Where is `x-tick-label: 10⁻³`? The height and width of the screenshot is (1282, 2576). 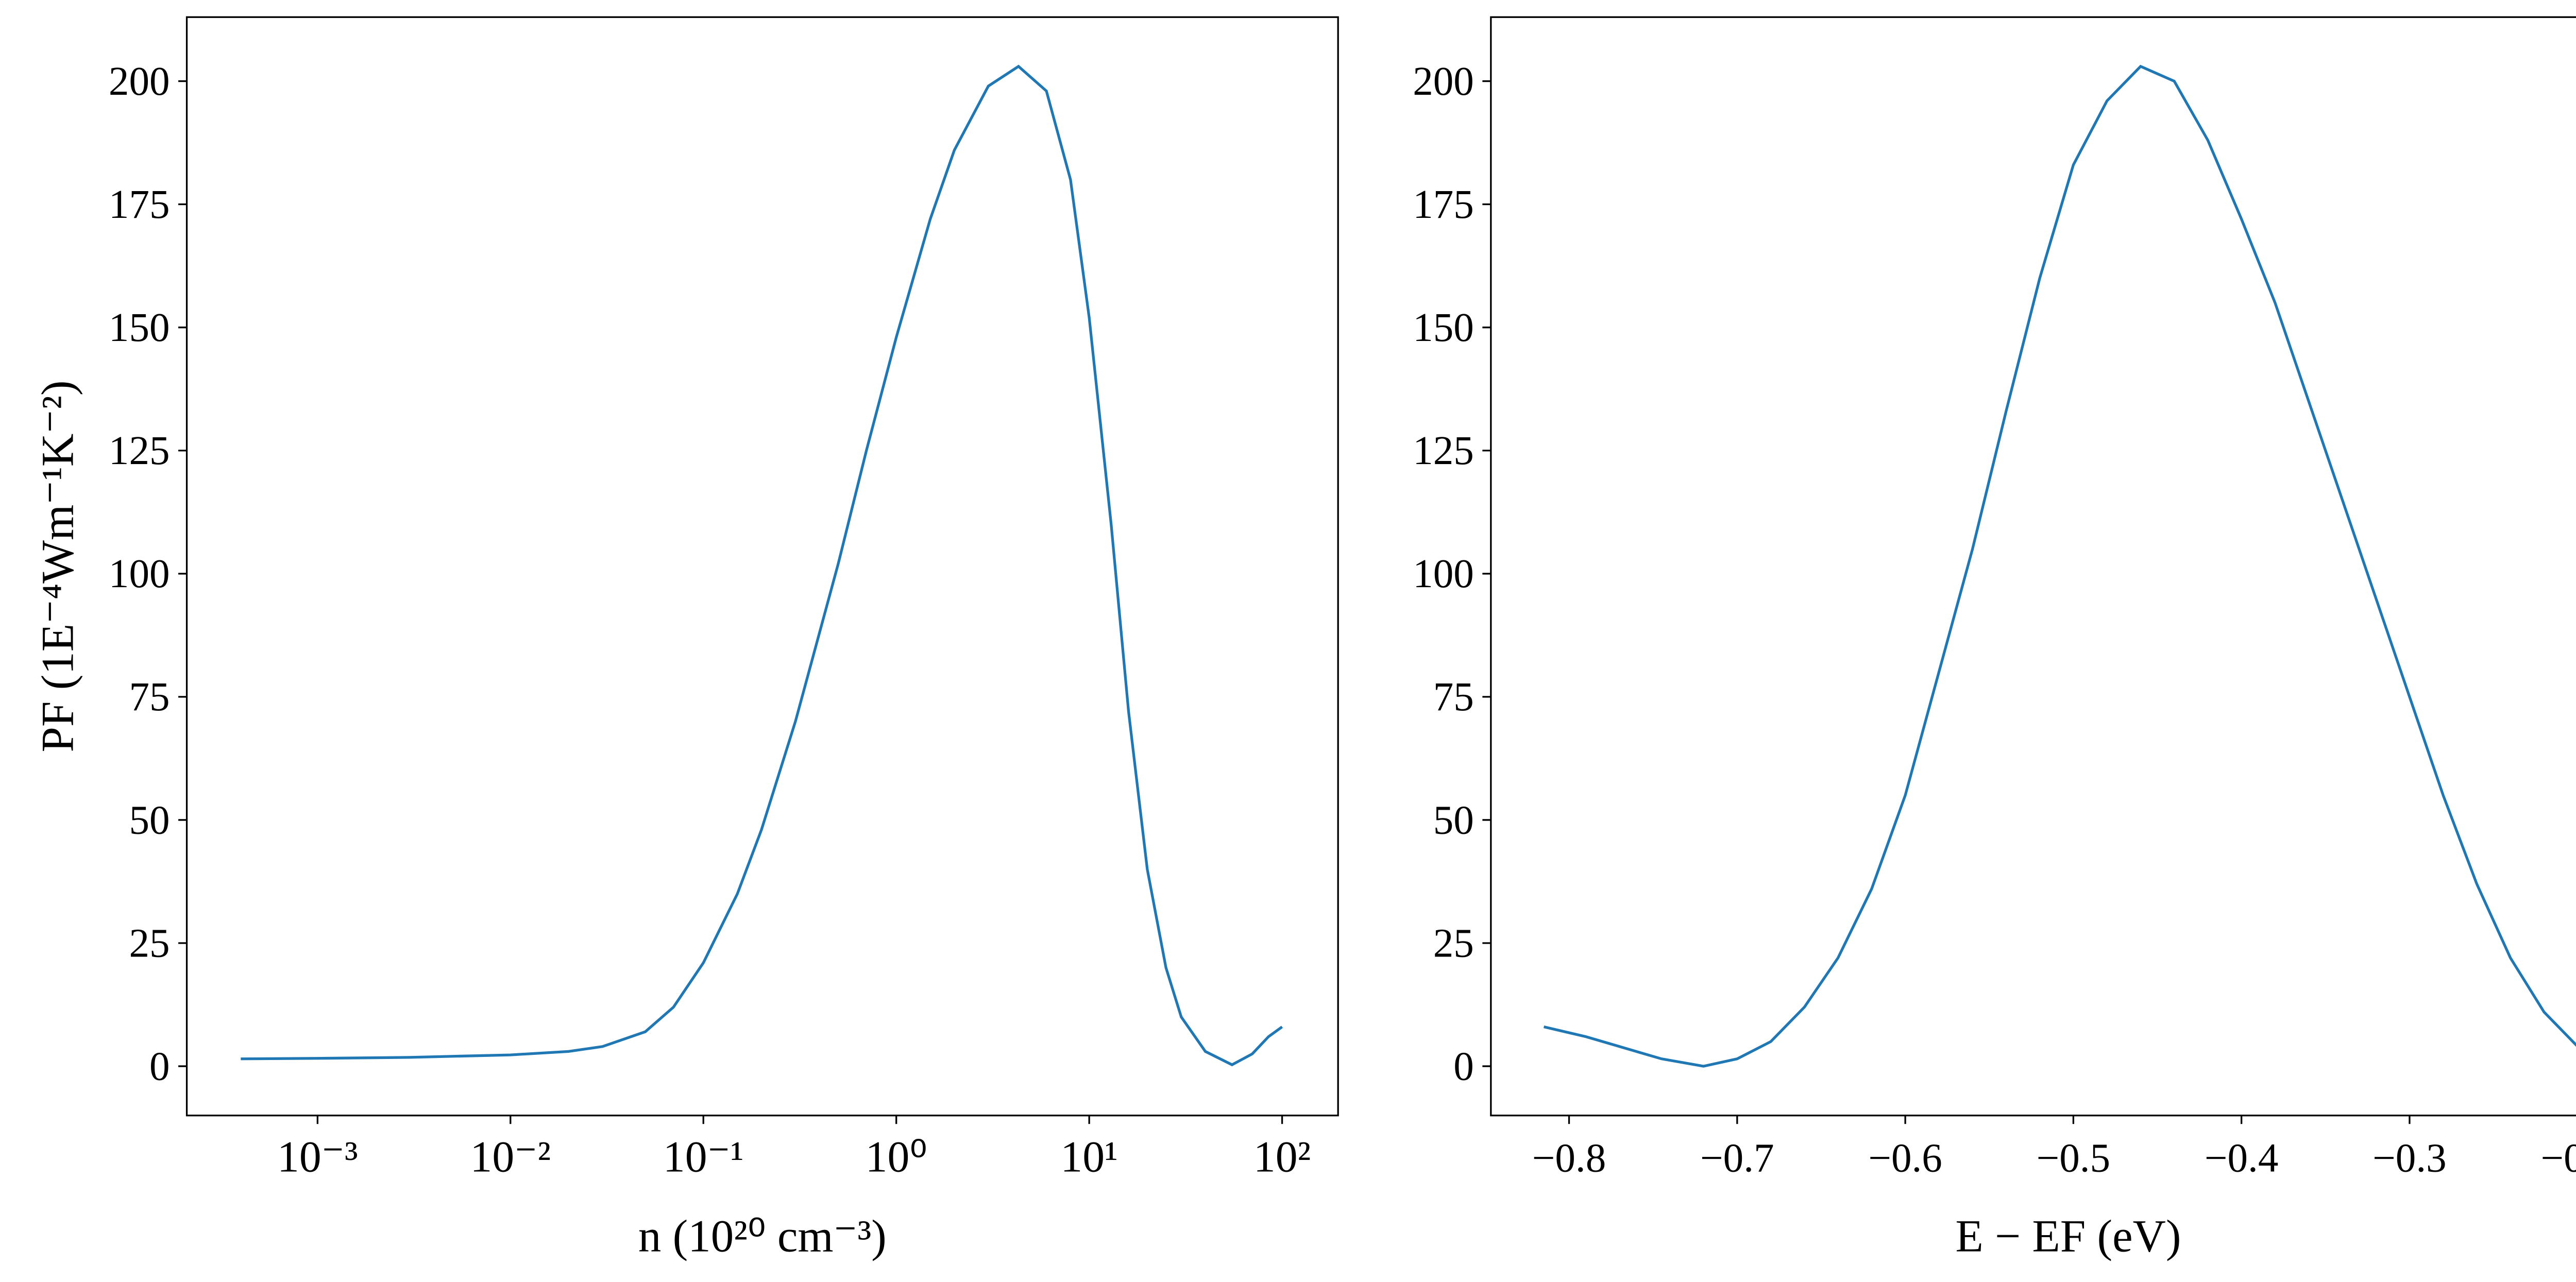 x-tick-label: 10⁻³ is located at coordinates (317, 1156).